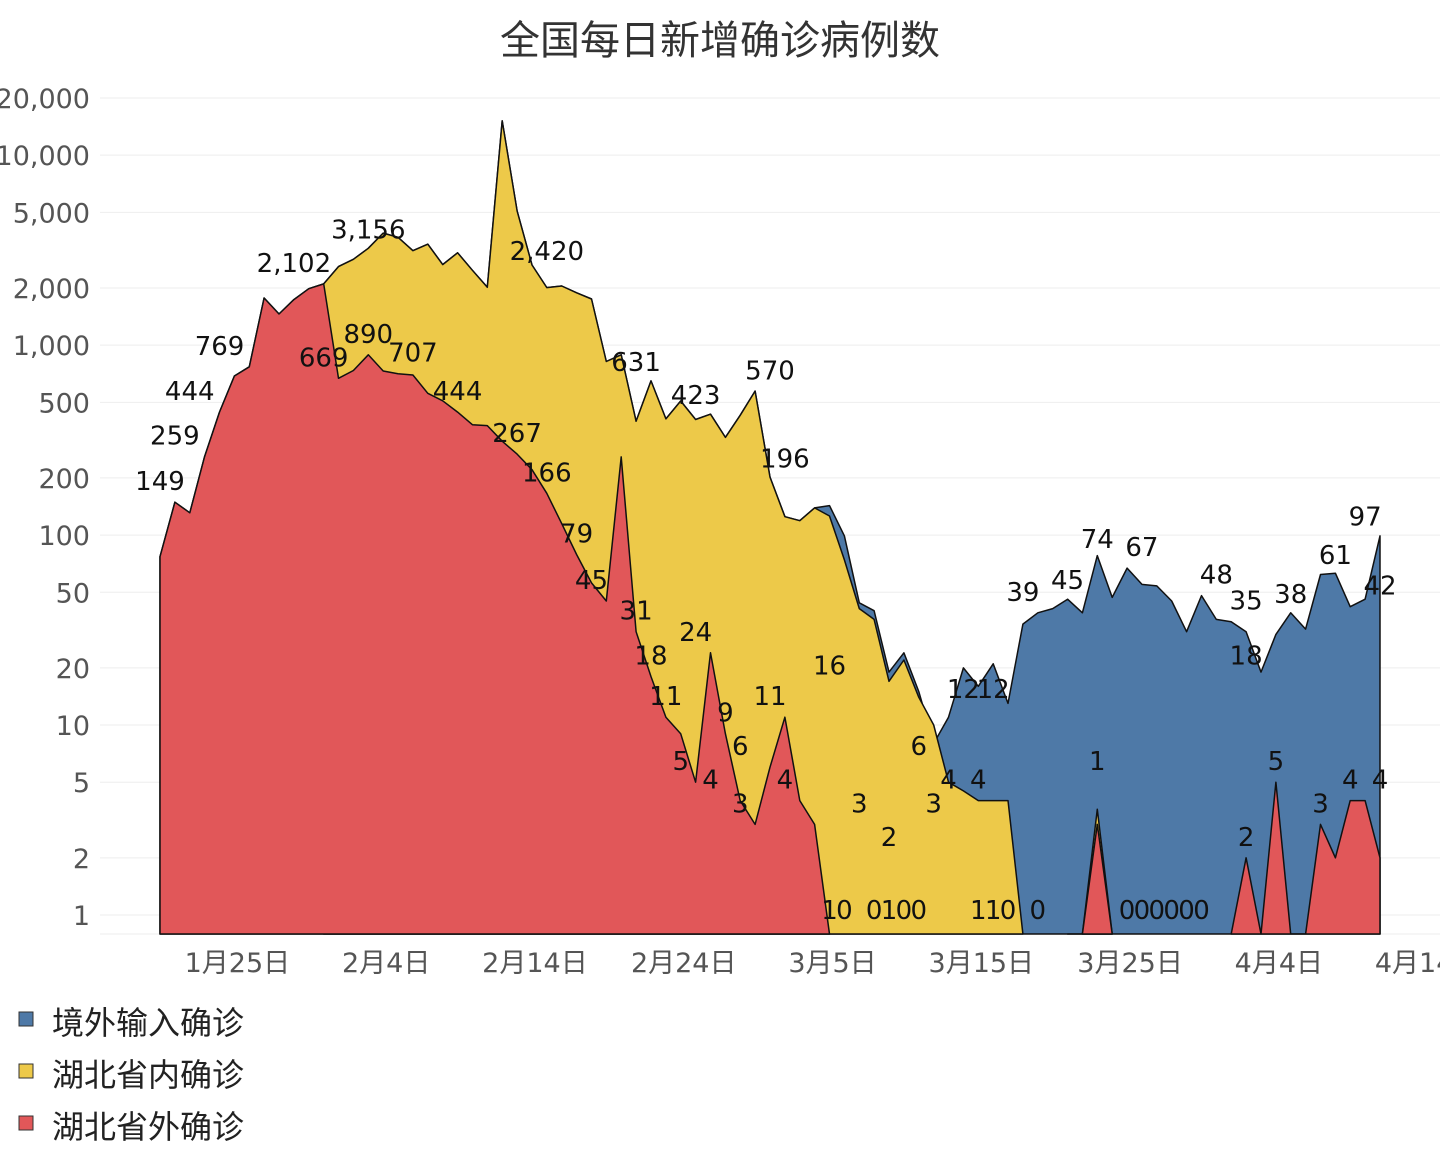  Describe the element at coordinates (725, 714) in the screenshot. I see `data-label: 9` at that location.